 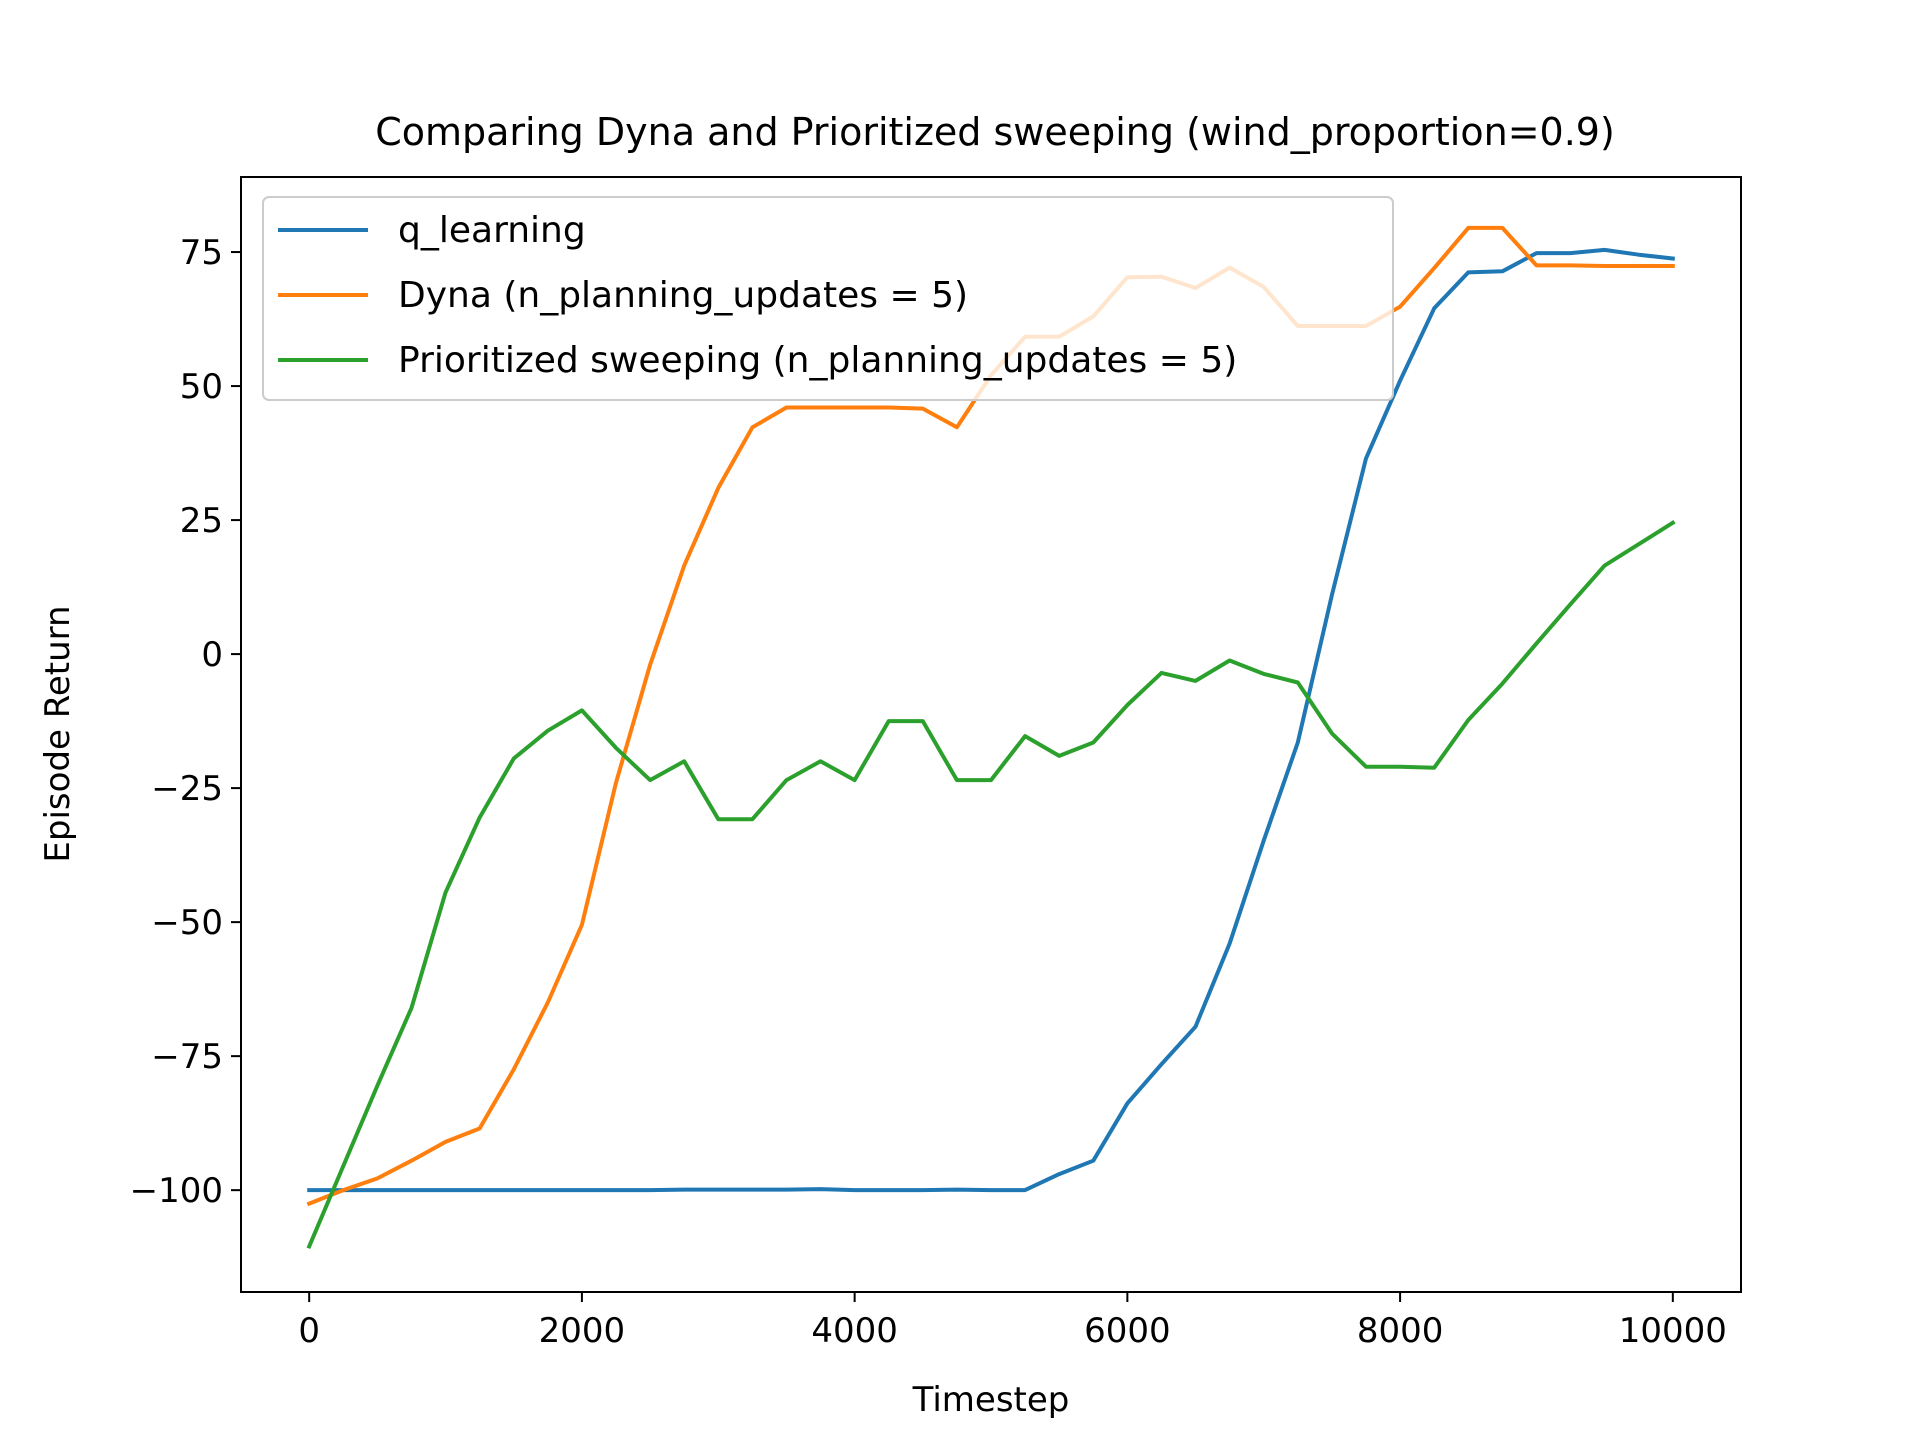 I want to click on x-tick-label: 2000, so click(x=582, y=1331).